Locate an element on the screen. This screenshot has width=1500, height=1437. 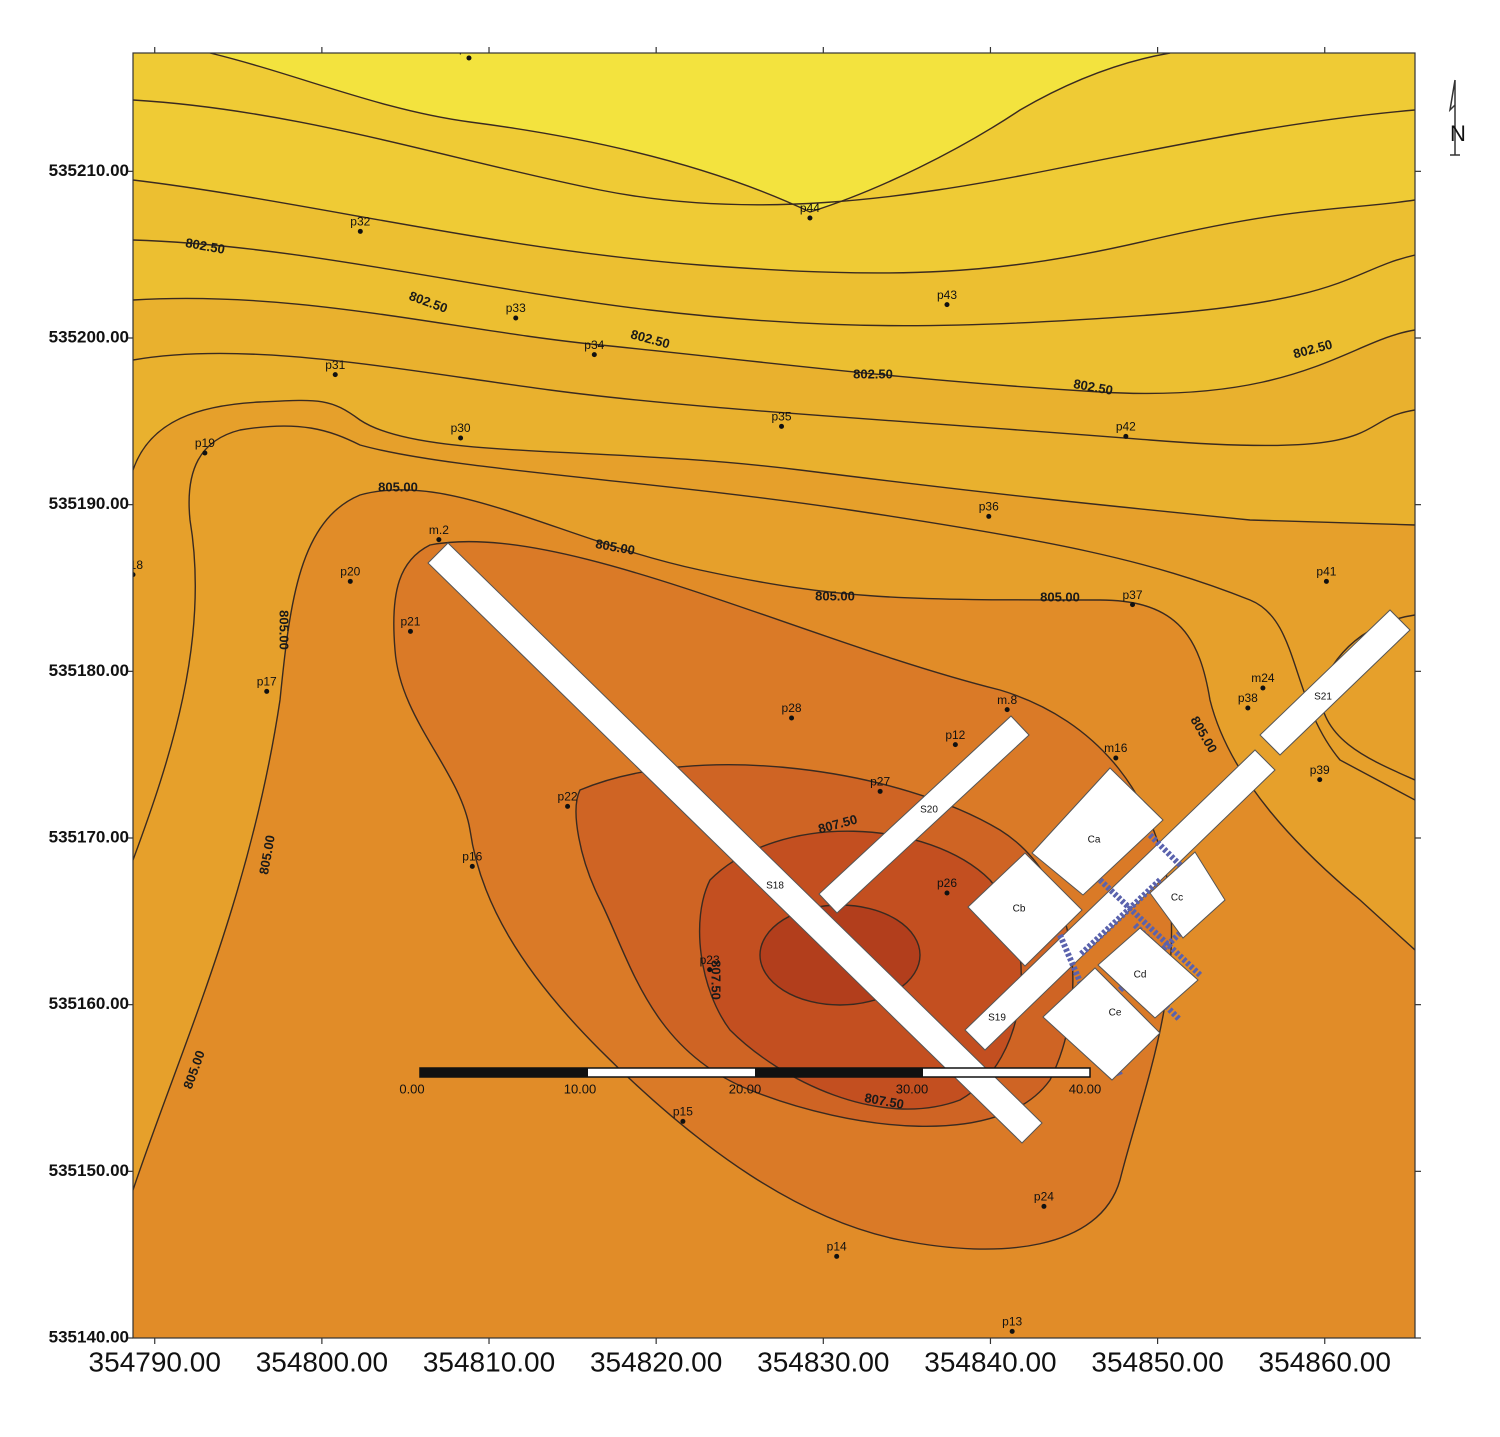
survey-point-label: p18 is located at coordinates (133, 565).